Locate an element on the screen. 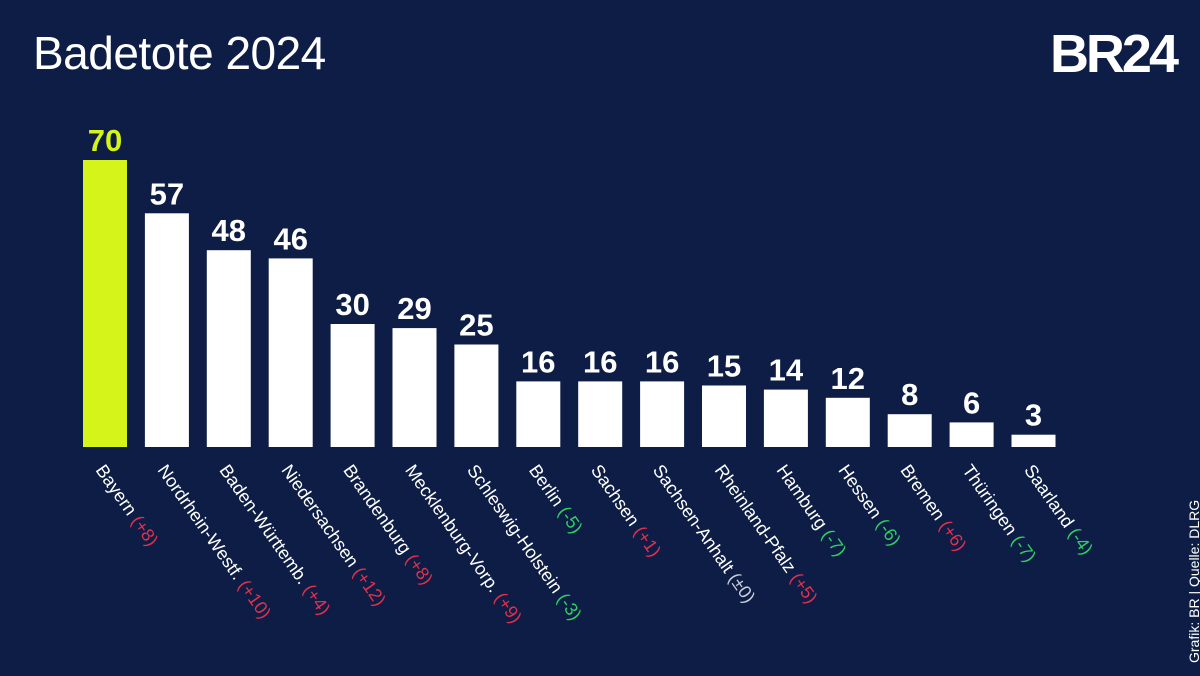  category-name: Hamburg is located at coordinates (804, 499).